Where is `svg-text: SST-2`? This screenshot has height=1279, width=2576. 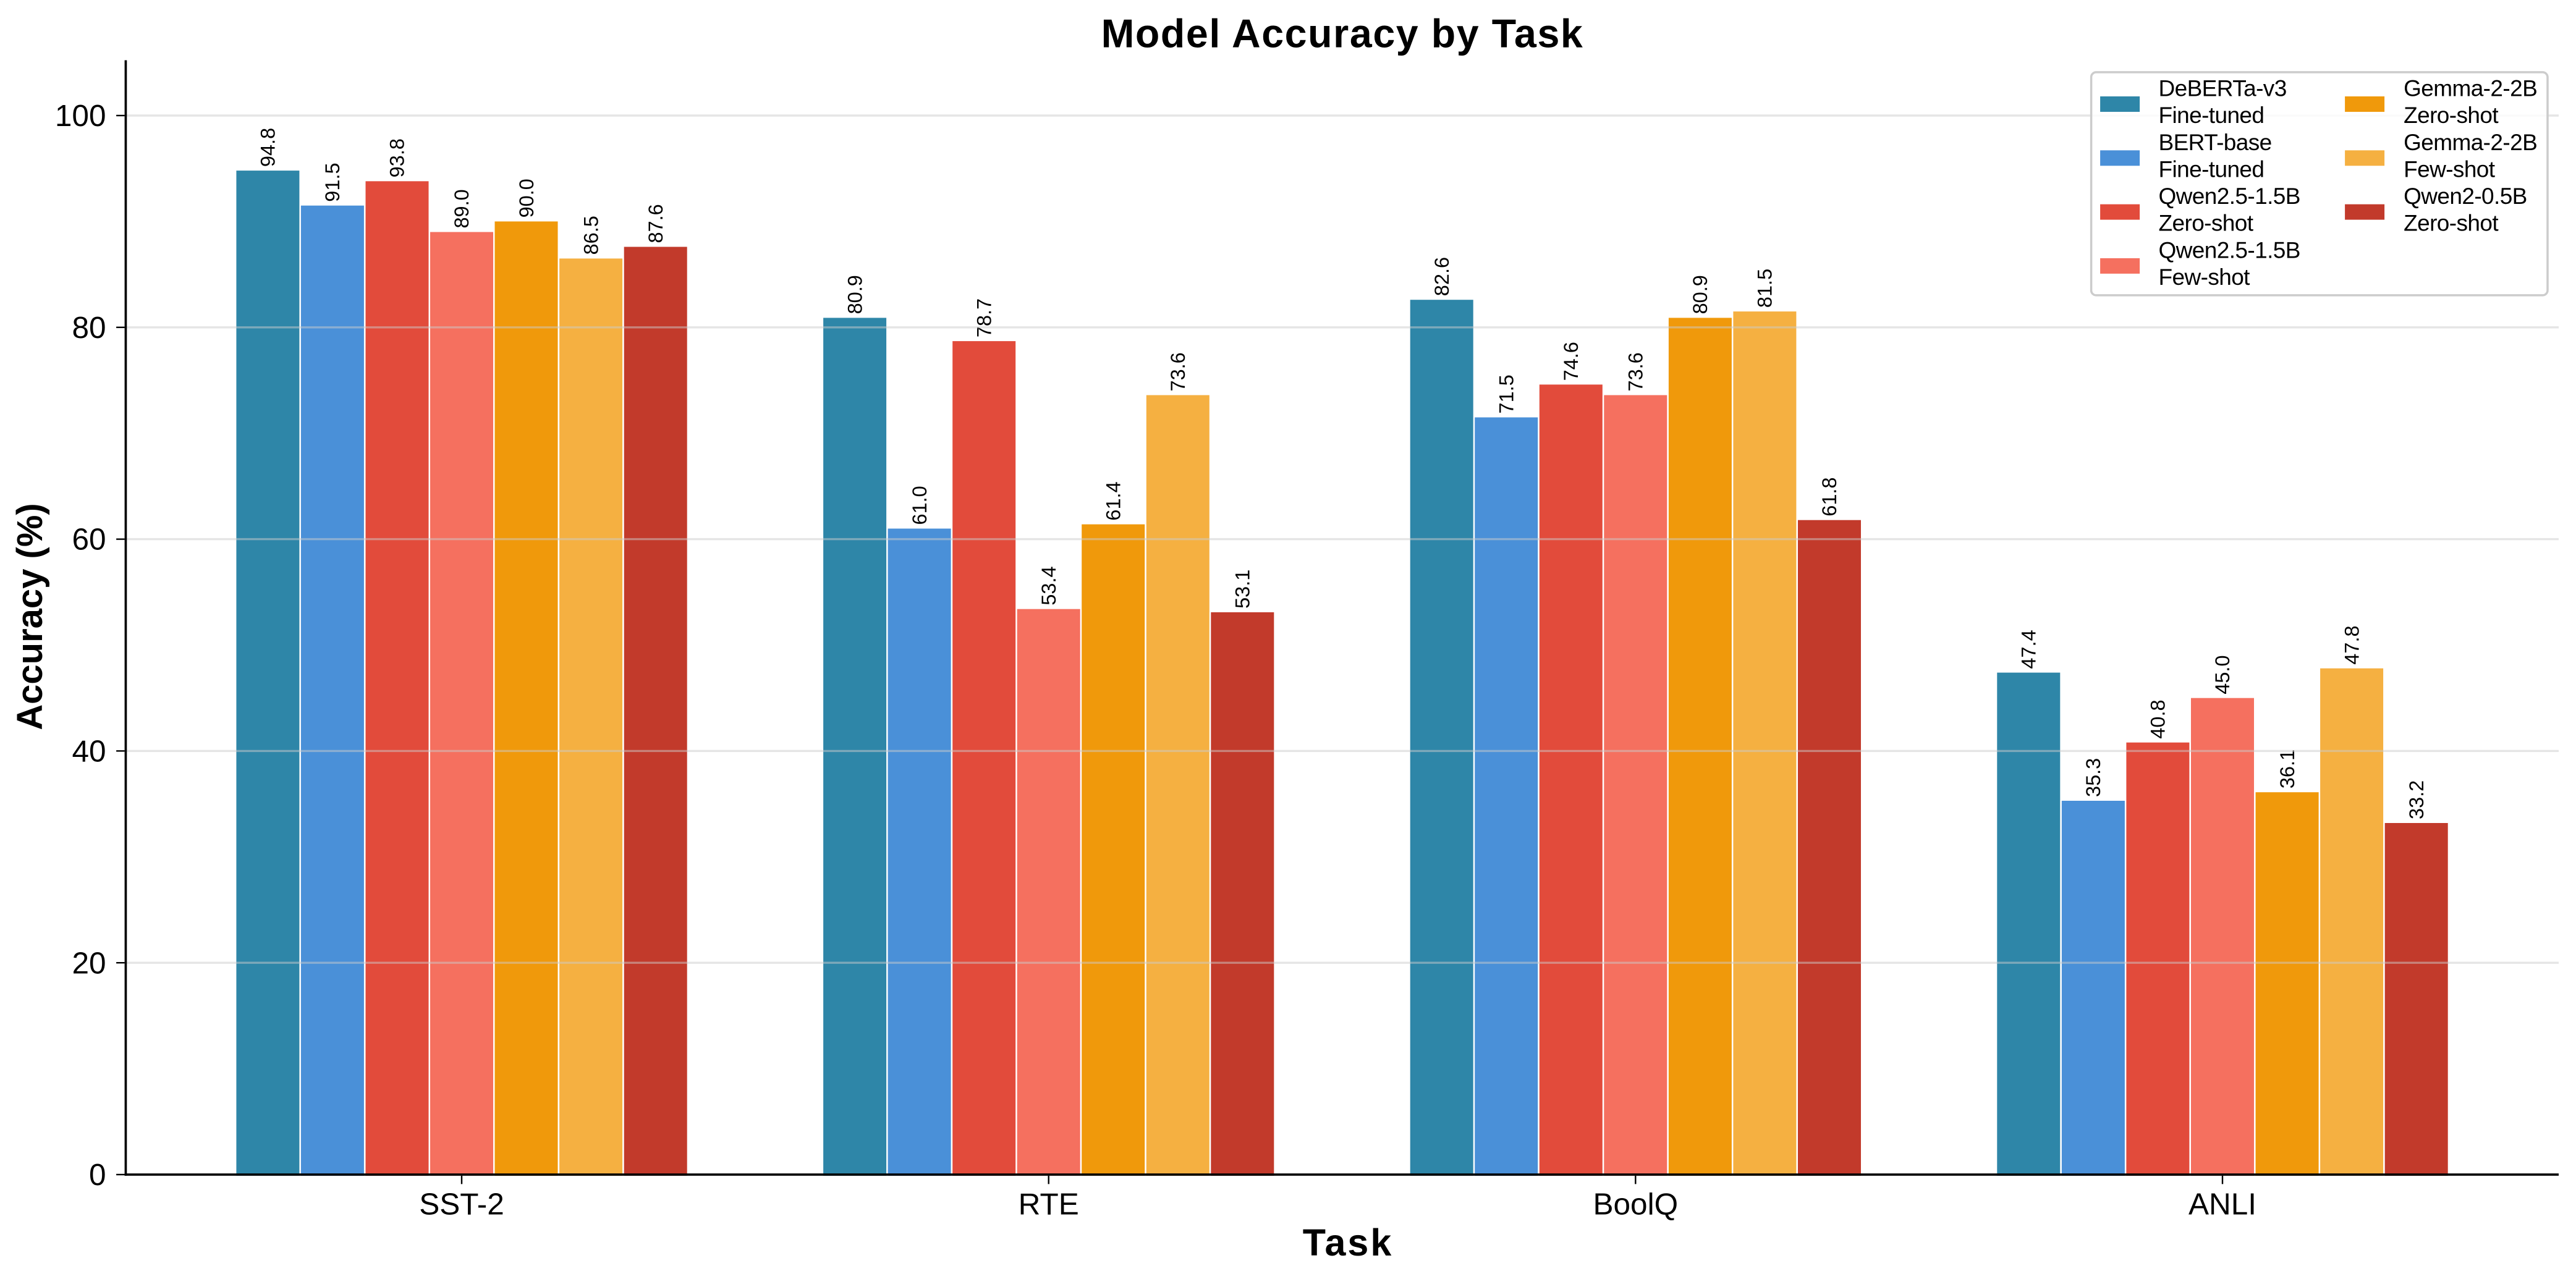
svg-text: SST-2 is located at coordinates (461, 1205).